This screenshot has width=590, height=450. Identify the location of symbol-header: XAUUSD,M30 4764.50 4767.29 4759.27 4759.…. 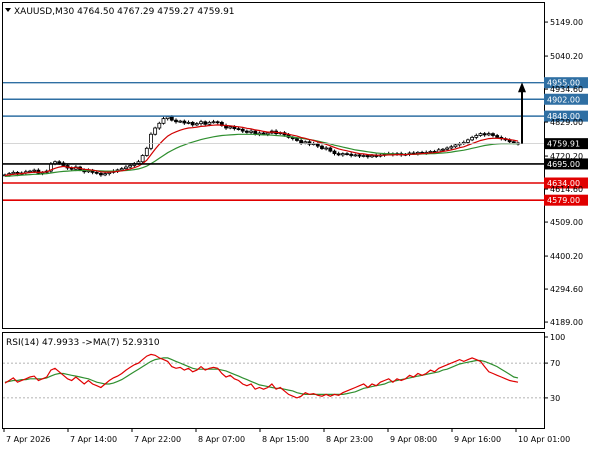
(124, 12).